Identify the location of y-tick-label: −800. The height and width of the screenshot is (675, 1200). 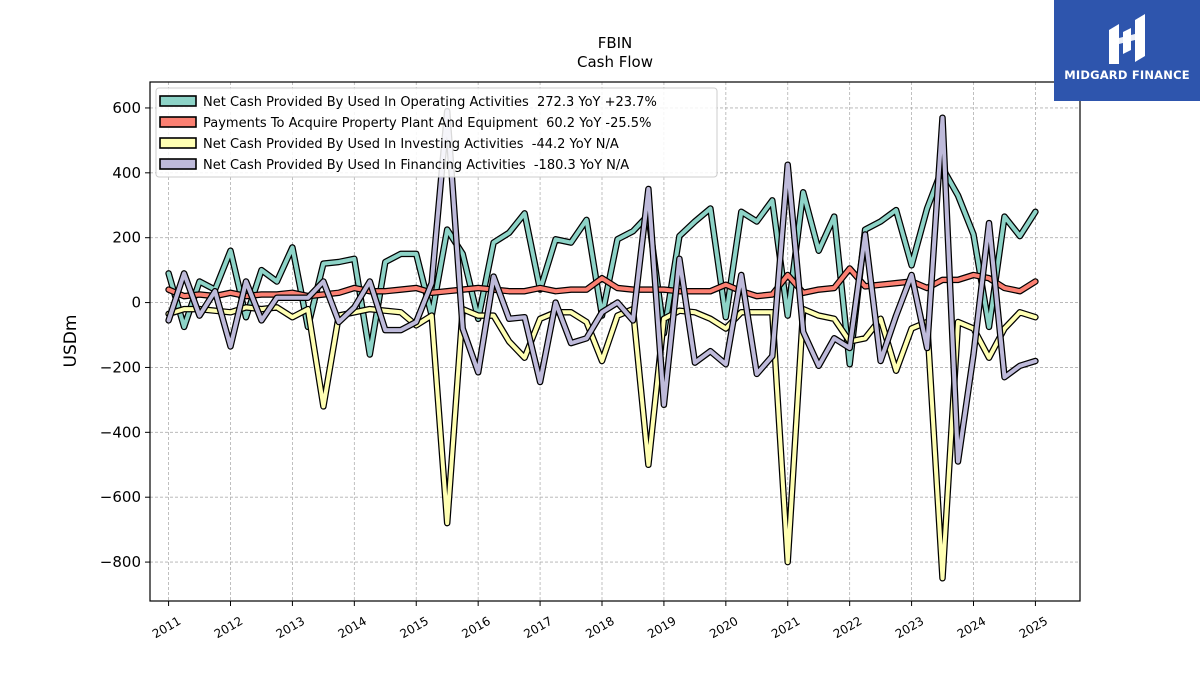
(120, 562).